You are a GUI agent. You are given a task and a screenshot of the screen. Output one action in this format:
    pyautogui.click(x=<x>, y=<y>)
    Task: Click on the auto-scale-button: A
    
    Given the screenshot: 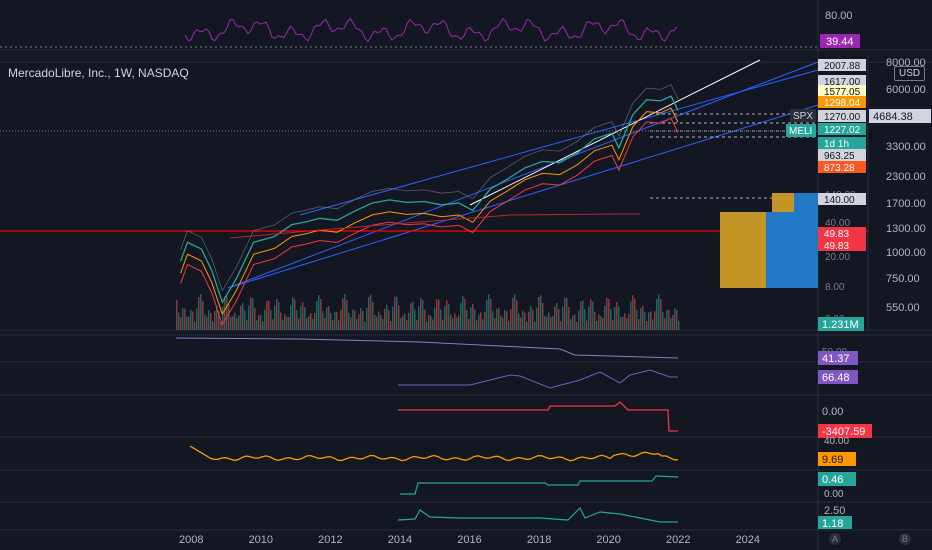 What is the action you would take?
    pyautogui.click(x=835, y=539)
    